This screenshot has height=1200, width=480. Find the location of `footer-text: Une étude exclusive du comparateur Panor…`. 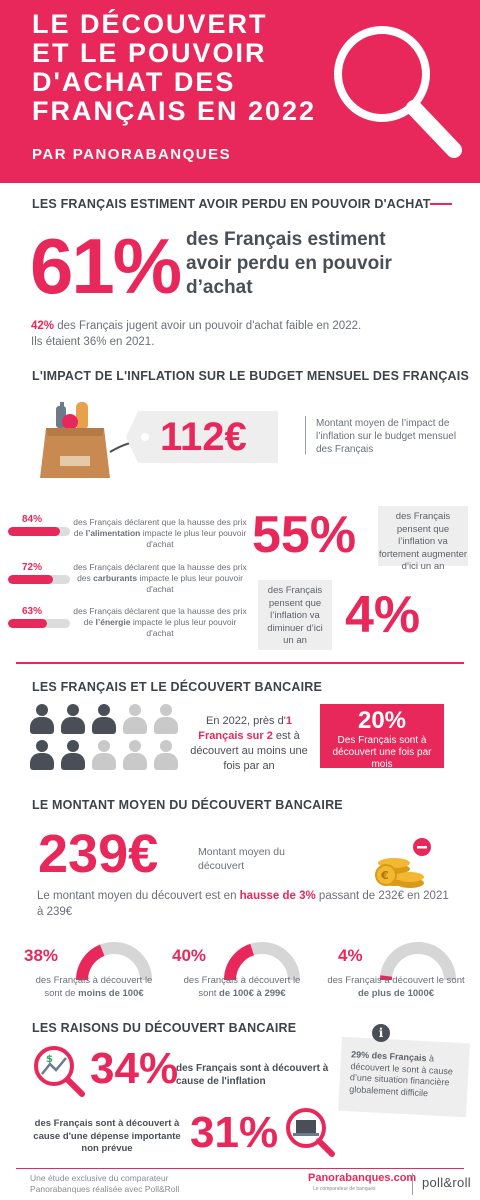

footer-text: Une étude exclusive du comparateur Panor… is located at coordinates (105, 1183).